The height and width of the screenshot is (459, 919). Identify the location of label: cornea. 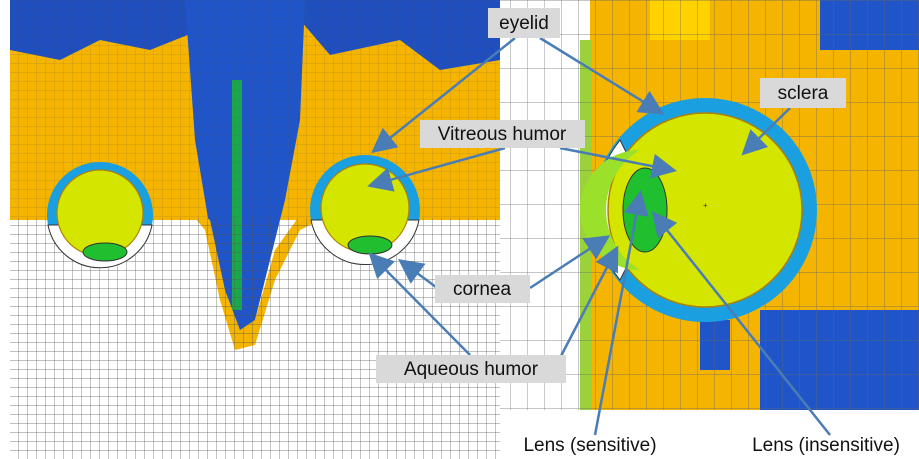
(482, 289).